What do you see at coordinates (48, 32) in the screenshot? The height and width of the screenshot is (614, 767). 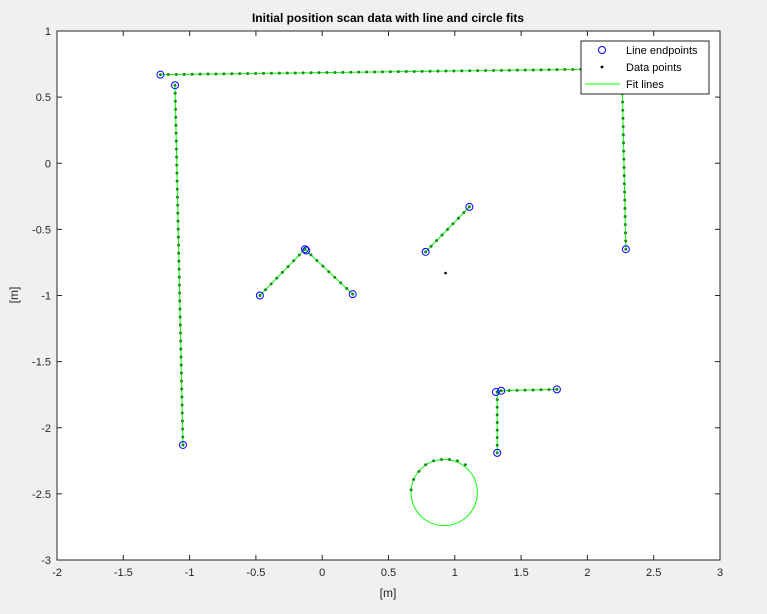 I see `y-tick-label: 1` at bounding box center [48, 32].